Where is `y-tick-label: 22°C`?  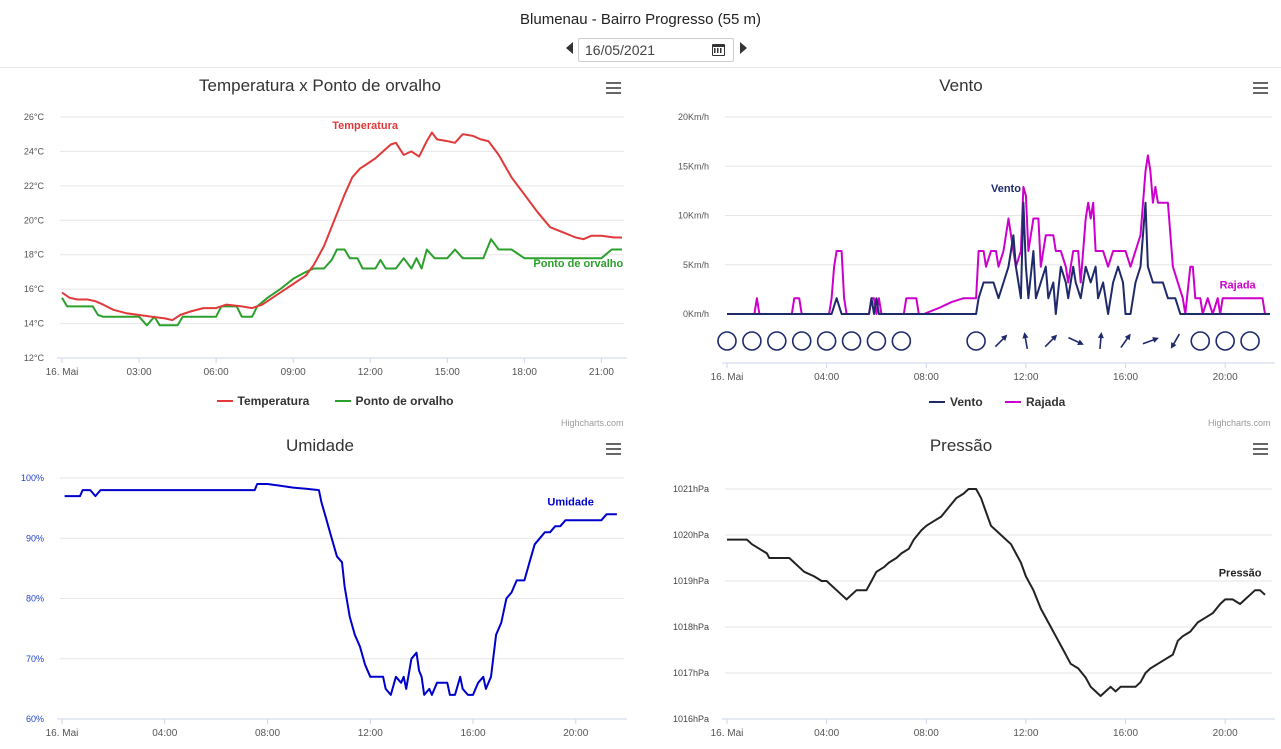 y-tick-label: 22°C is located at coordinates (34, 186).